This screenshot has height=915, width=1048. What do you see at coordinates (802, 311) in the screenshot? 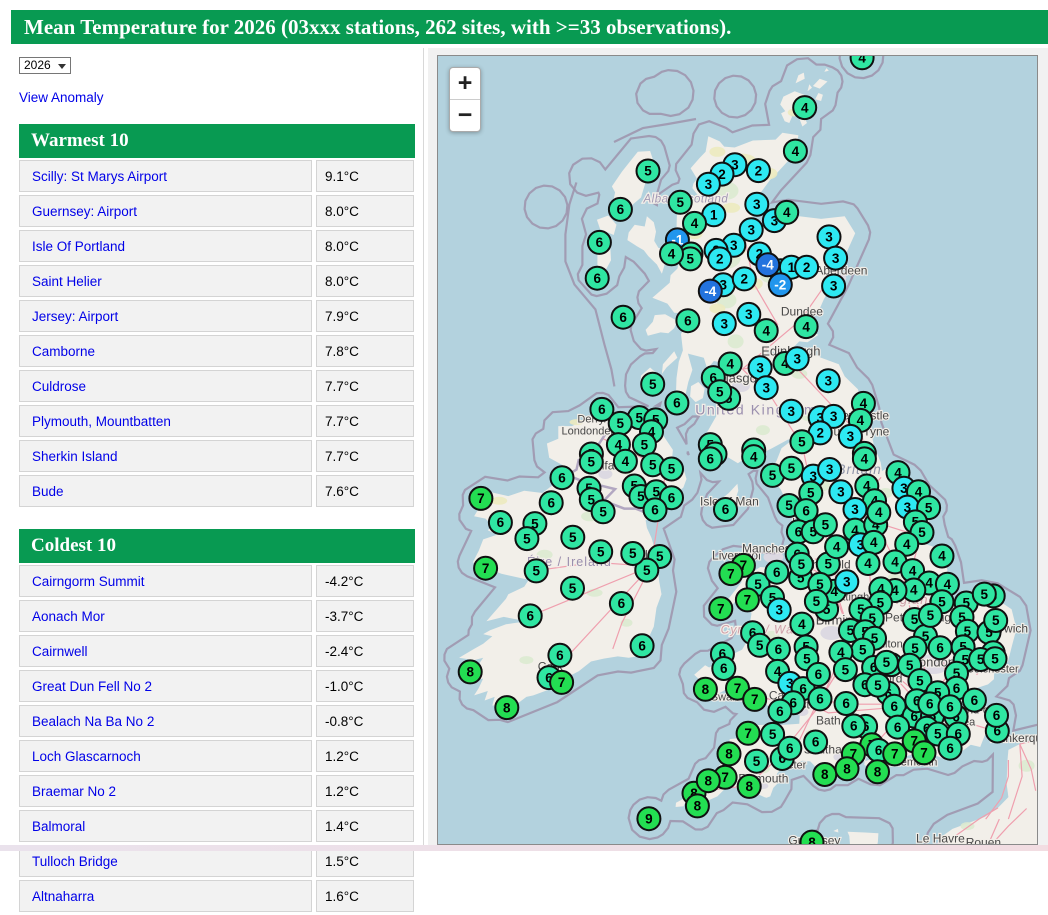
I see `svg-text: Dundee` at bounding box center [802, 311].